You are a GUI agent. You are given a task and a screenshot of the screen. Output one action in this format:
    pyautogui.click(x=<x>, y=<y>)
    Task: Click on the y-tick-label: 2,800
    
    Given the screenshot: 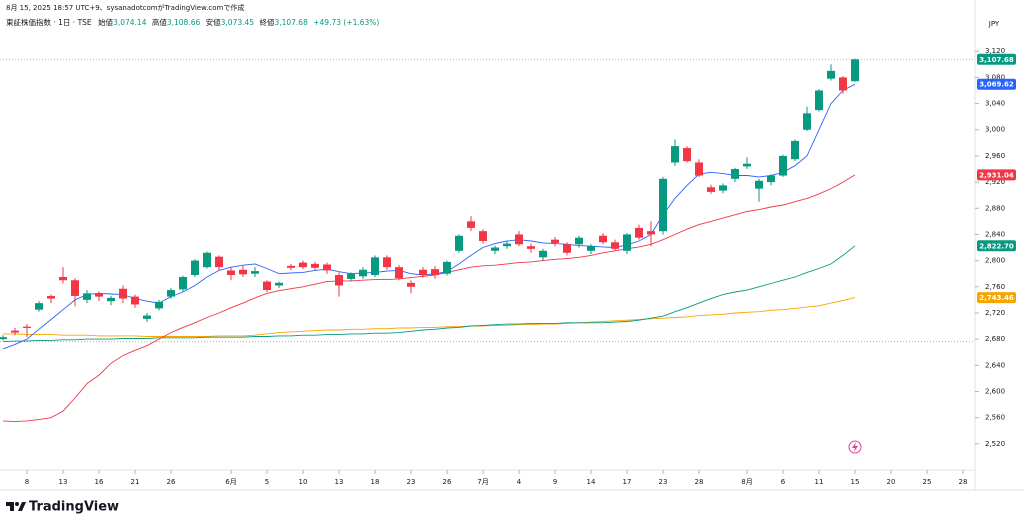 What is the action you would take?
    pyautogui.click(x=995, y=261)
    